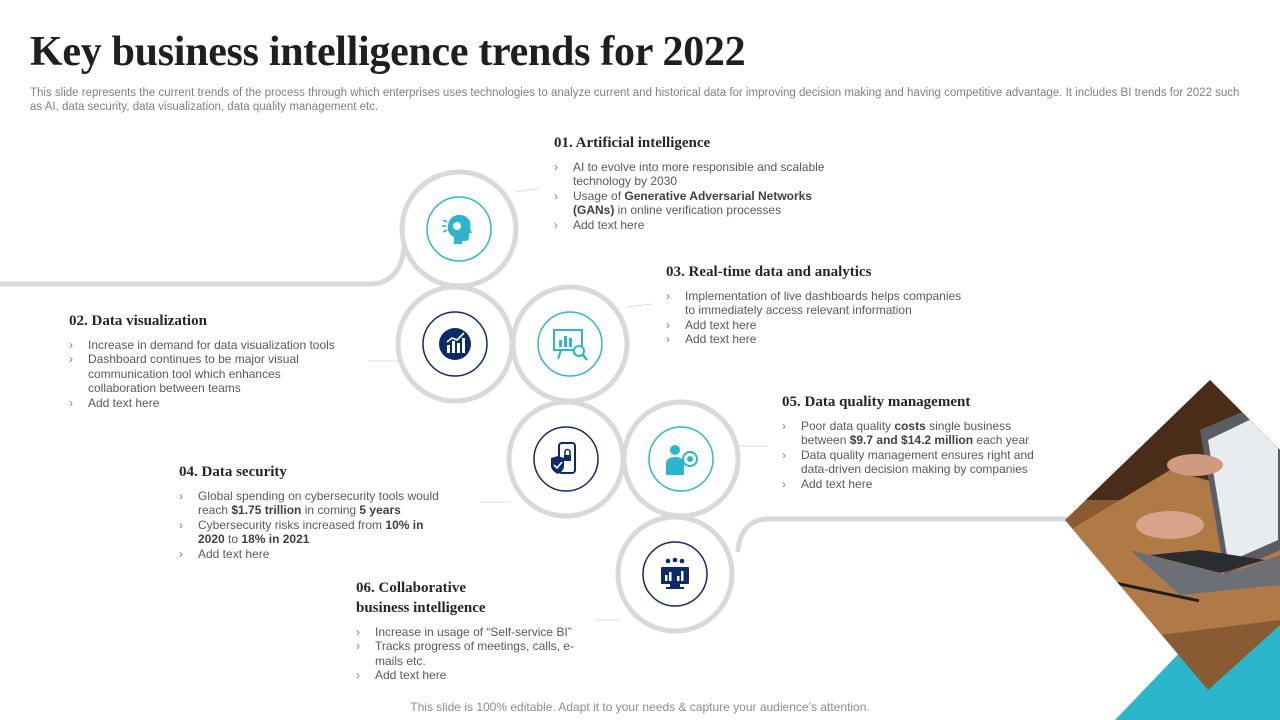  Describe the element at coordinates (1172, 550) in the screenshot. I see `laptop-photo-image` at that location.